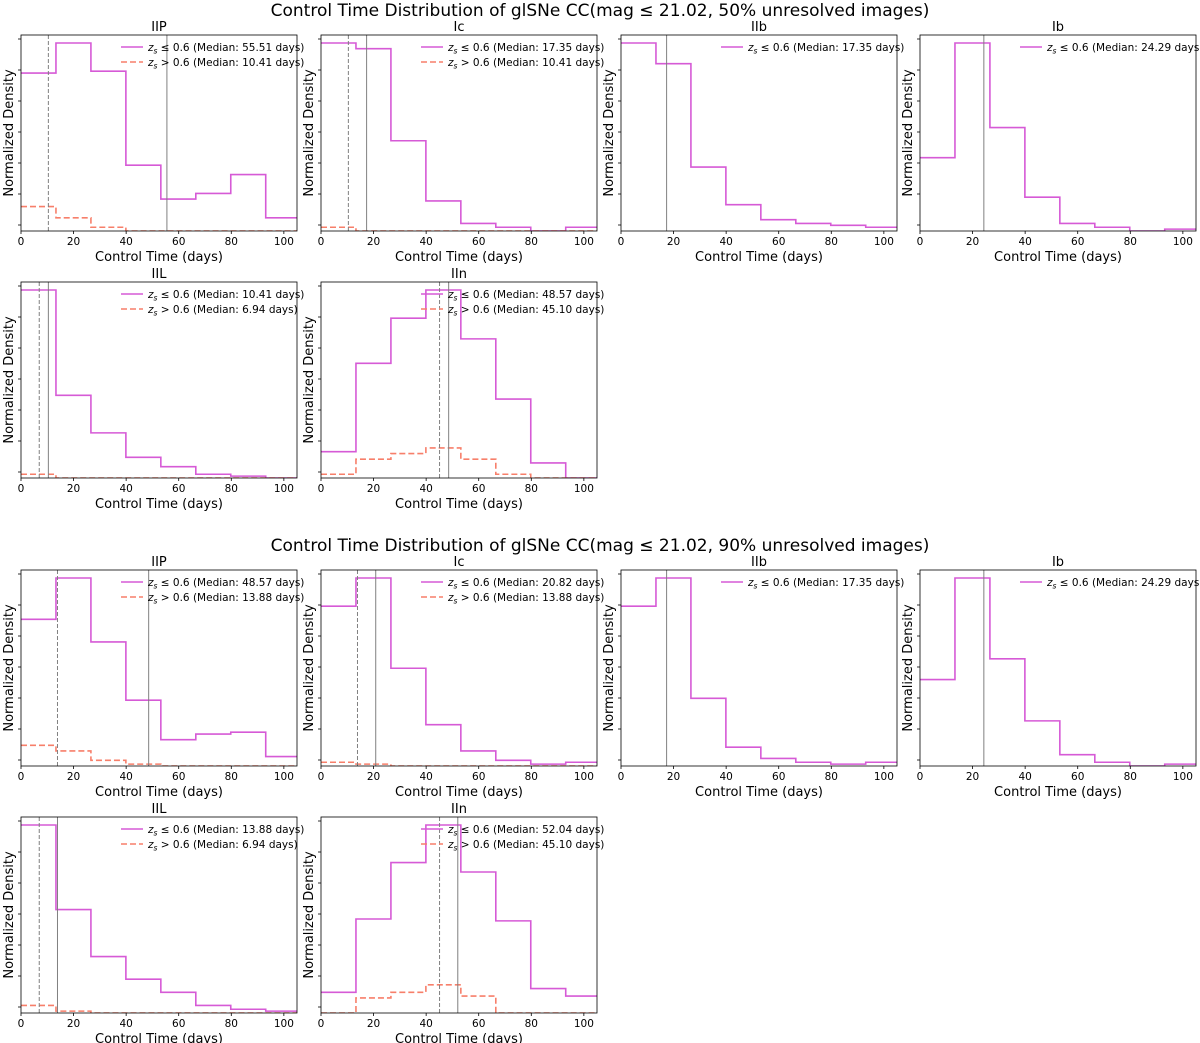 The width and height of the screenshot is (1200, 1043). What do you see at coordinates (1123, 49) in the screenshot?
I see `legend-label: zs ≤ 0.6 (Median: 24.29 days)` at bounding box center [1123, 49].